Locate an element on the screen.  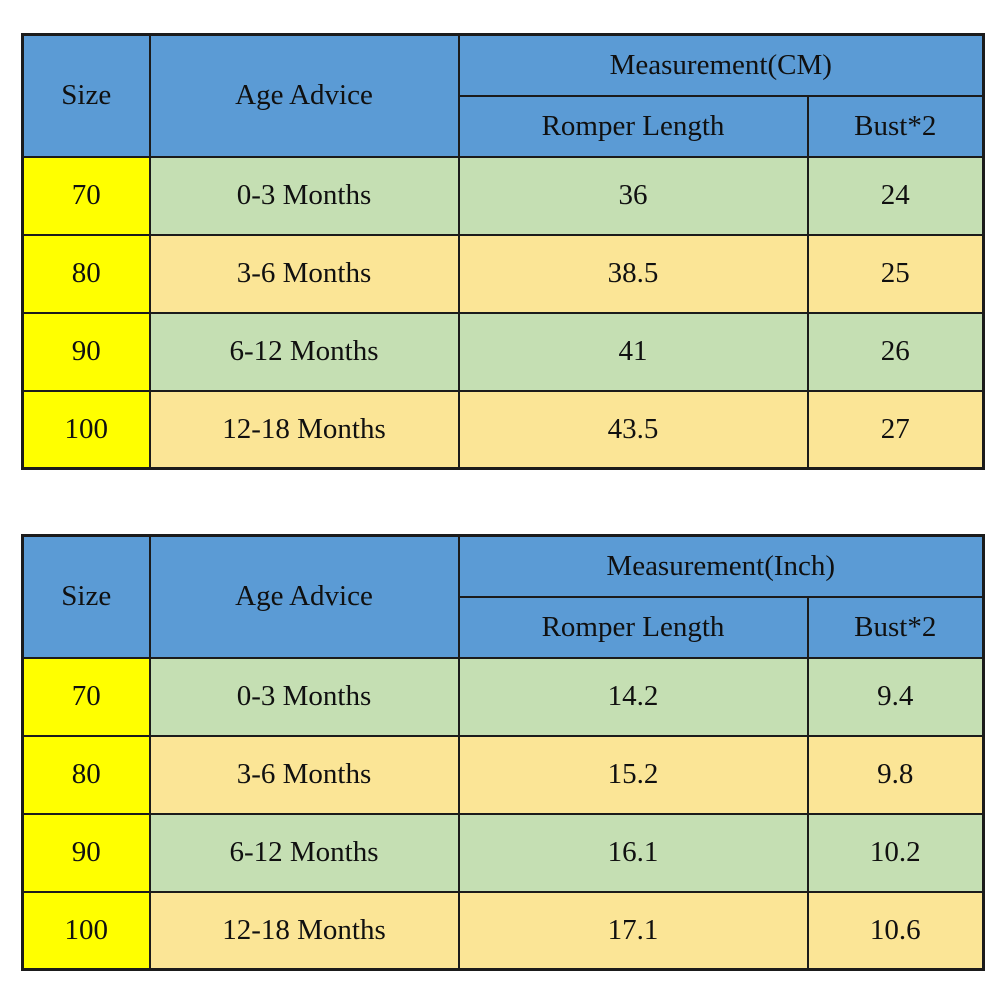
table-row-size-70: 70 0-3 Months 36 24 is located at coordinates (503, 195).